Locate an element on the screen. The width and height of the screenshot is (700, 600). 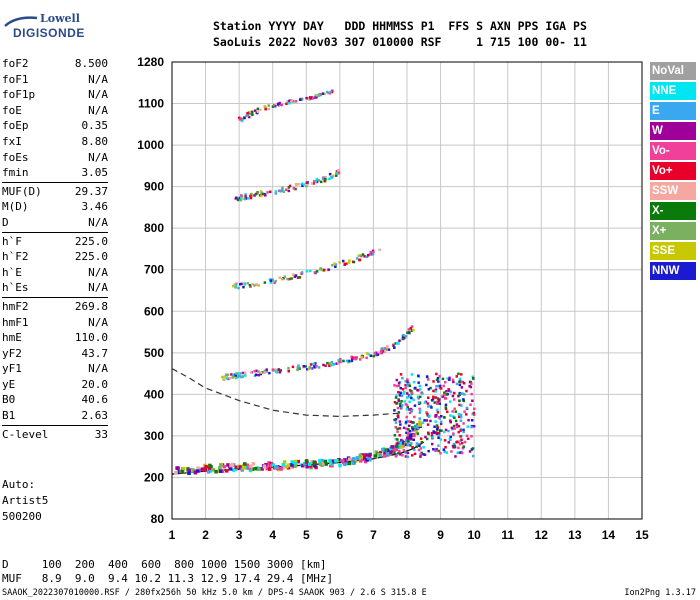
echo-trace is located at coordinates (285, 106).